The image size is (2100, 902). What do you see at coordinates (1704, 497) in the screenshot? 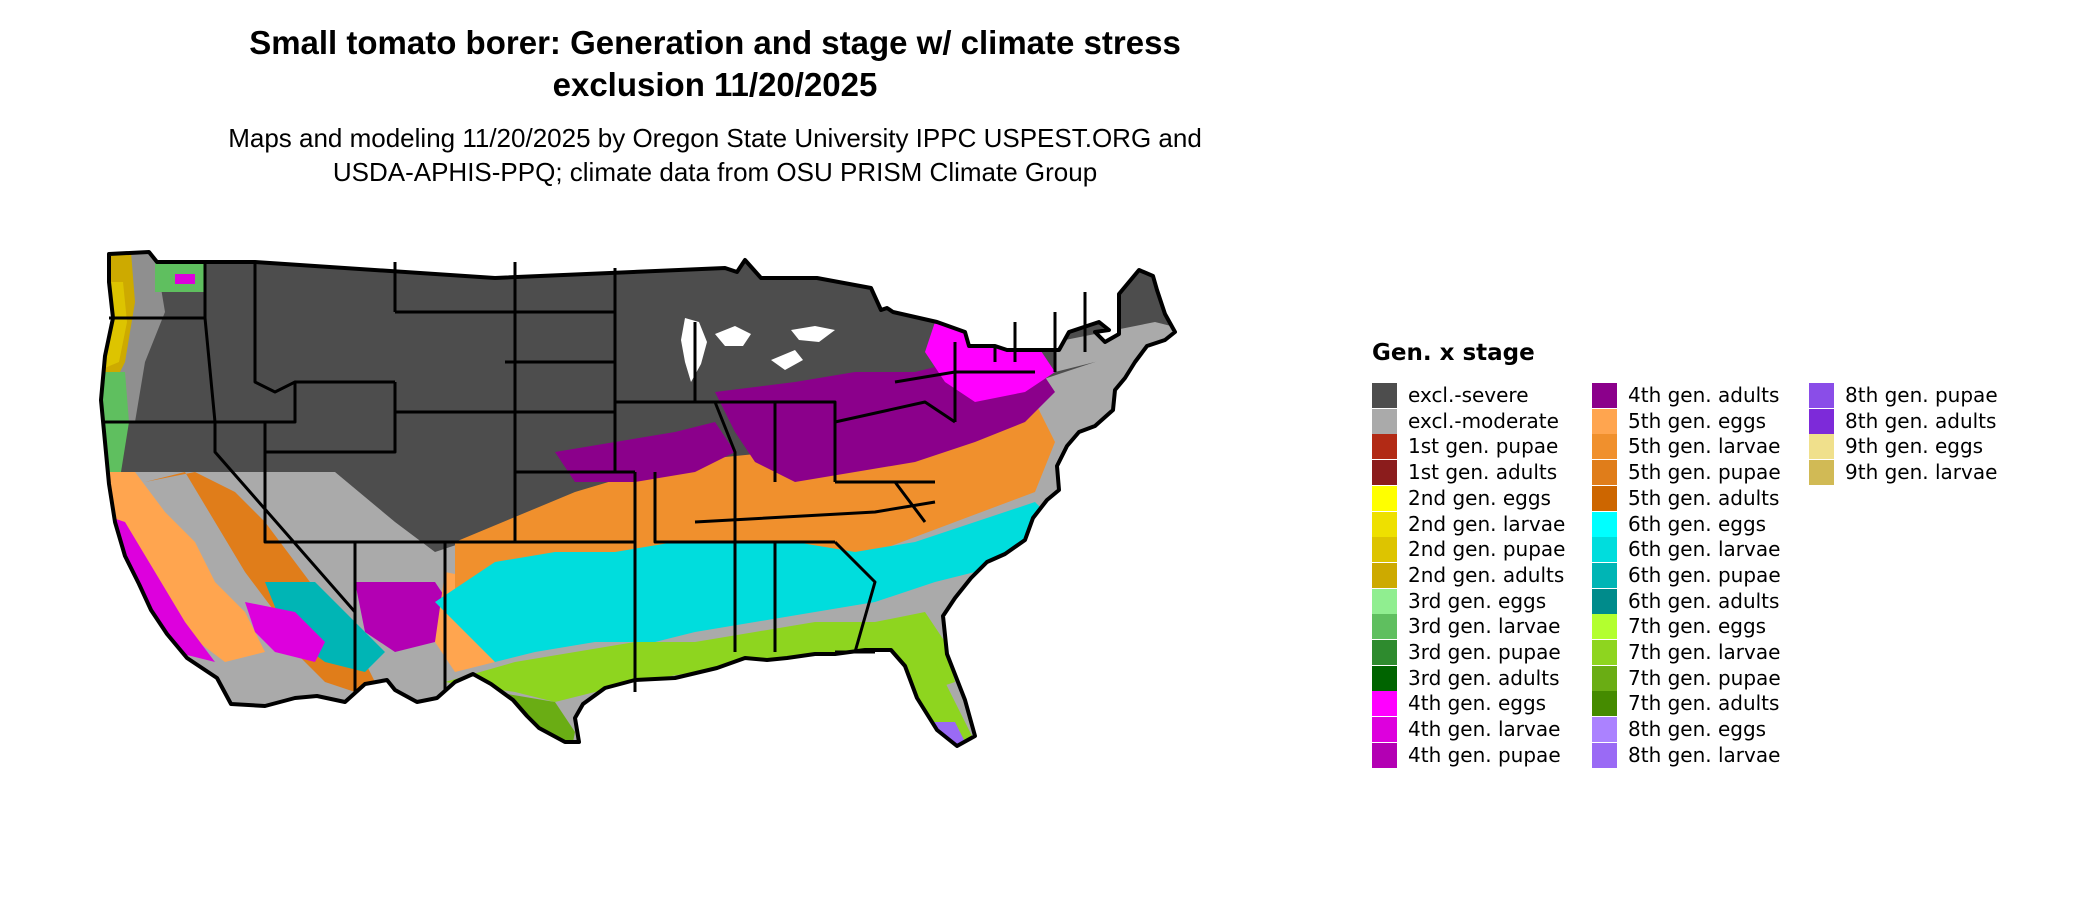
I see `legend-label: 5th gen. adults` at bounding box center [1704, 497].